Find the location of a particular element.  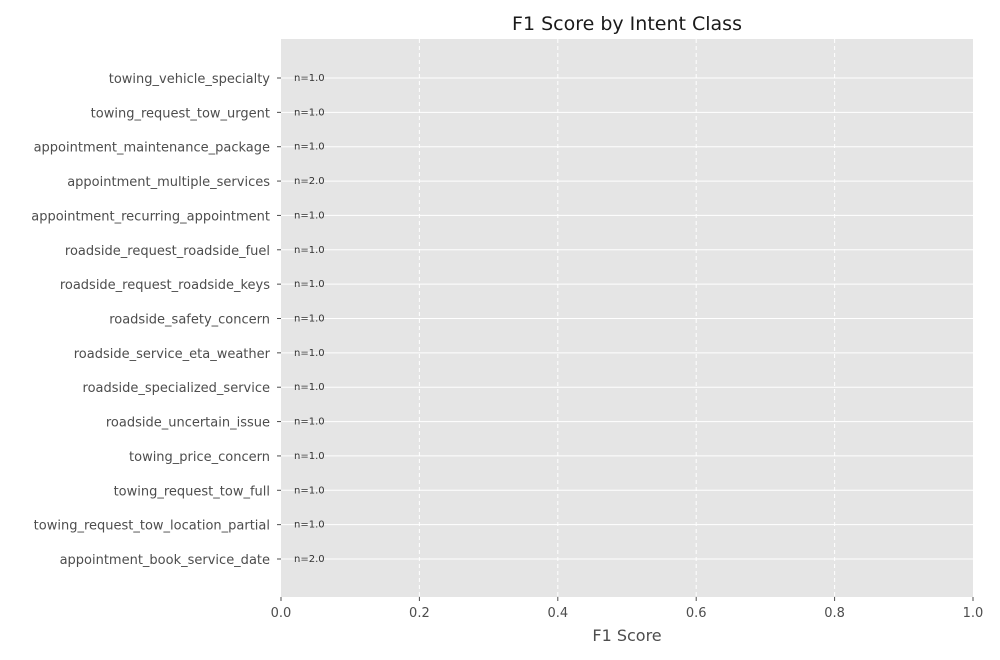

y-tick-label: towing_price_concern is located at coordinates (199, 457).